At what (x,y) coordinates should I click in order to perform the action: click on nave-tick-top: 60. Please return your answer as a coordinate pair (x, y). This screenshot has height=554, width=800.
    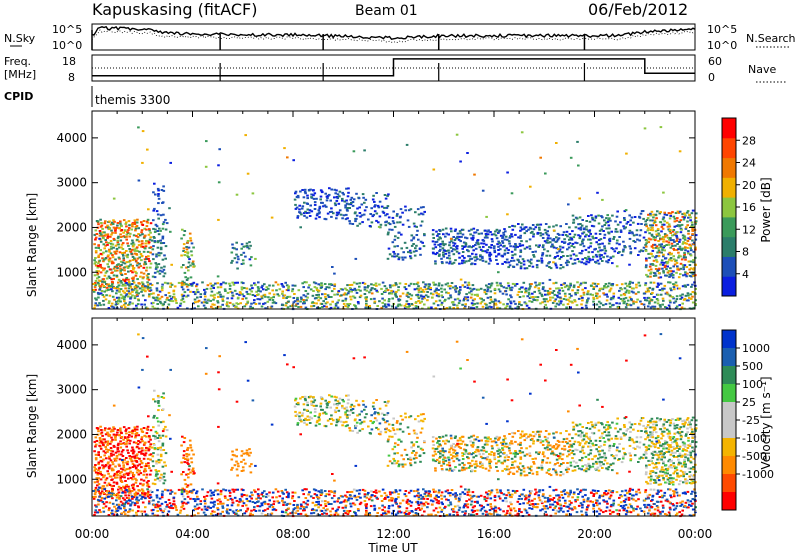
    Looking at the image, I should click on (715, 61).